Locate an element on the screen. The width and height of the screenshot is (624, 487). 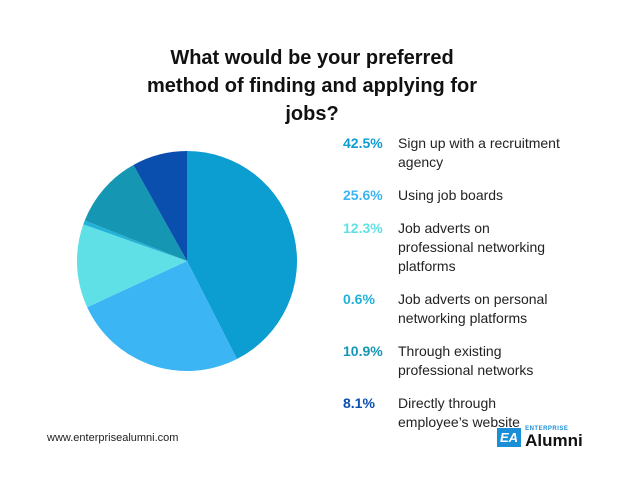
legend-label: Sign up with a recruitment agency is located at coordinates (479, 152).